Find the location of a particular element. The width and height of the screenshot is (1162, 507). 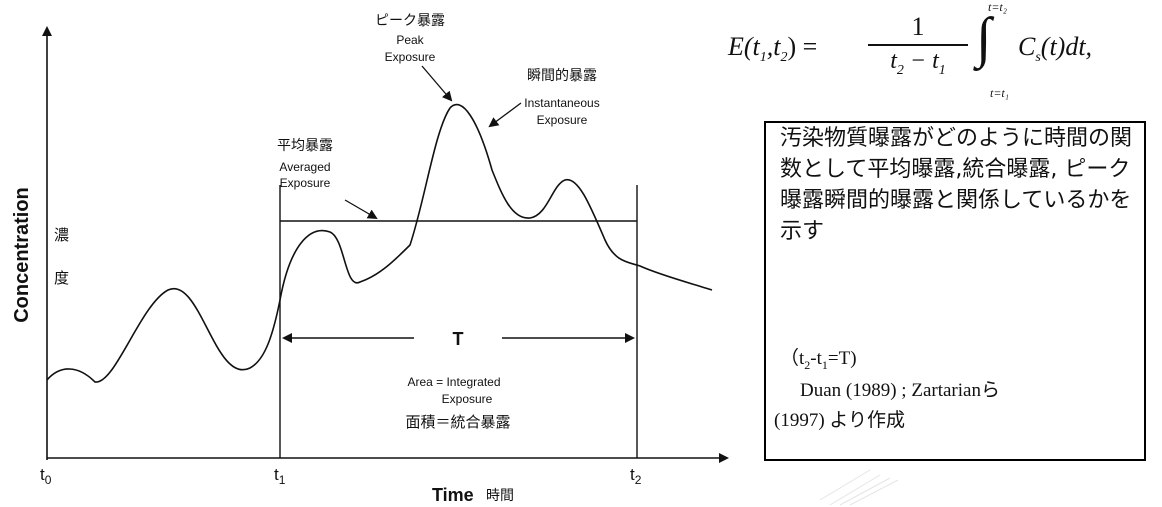

inst-label-jp: 瞬間的暴露 is located at coordinates (562, 76).